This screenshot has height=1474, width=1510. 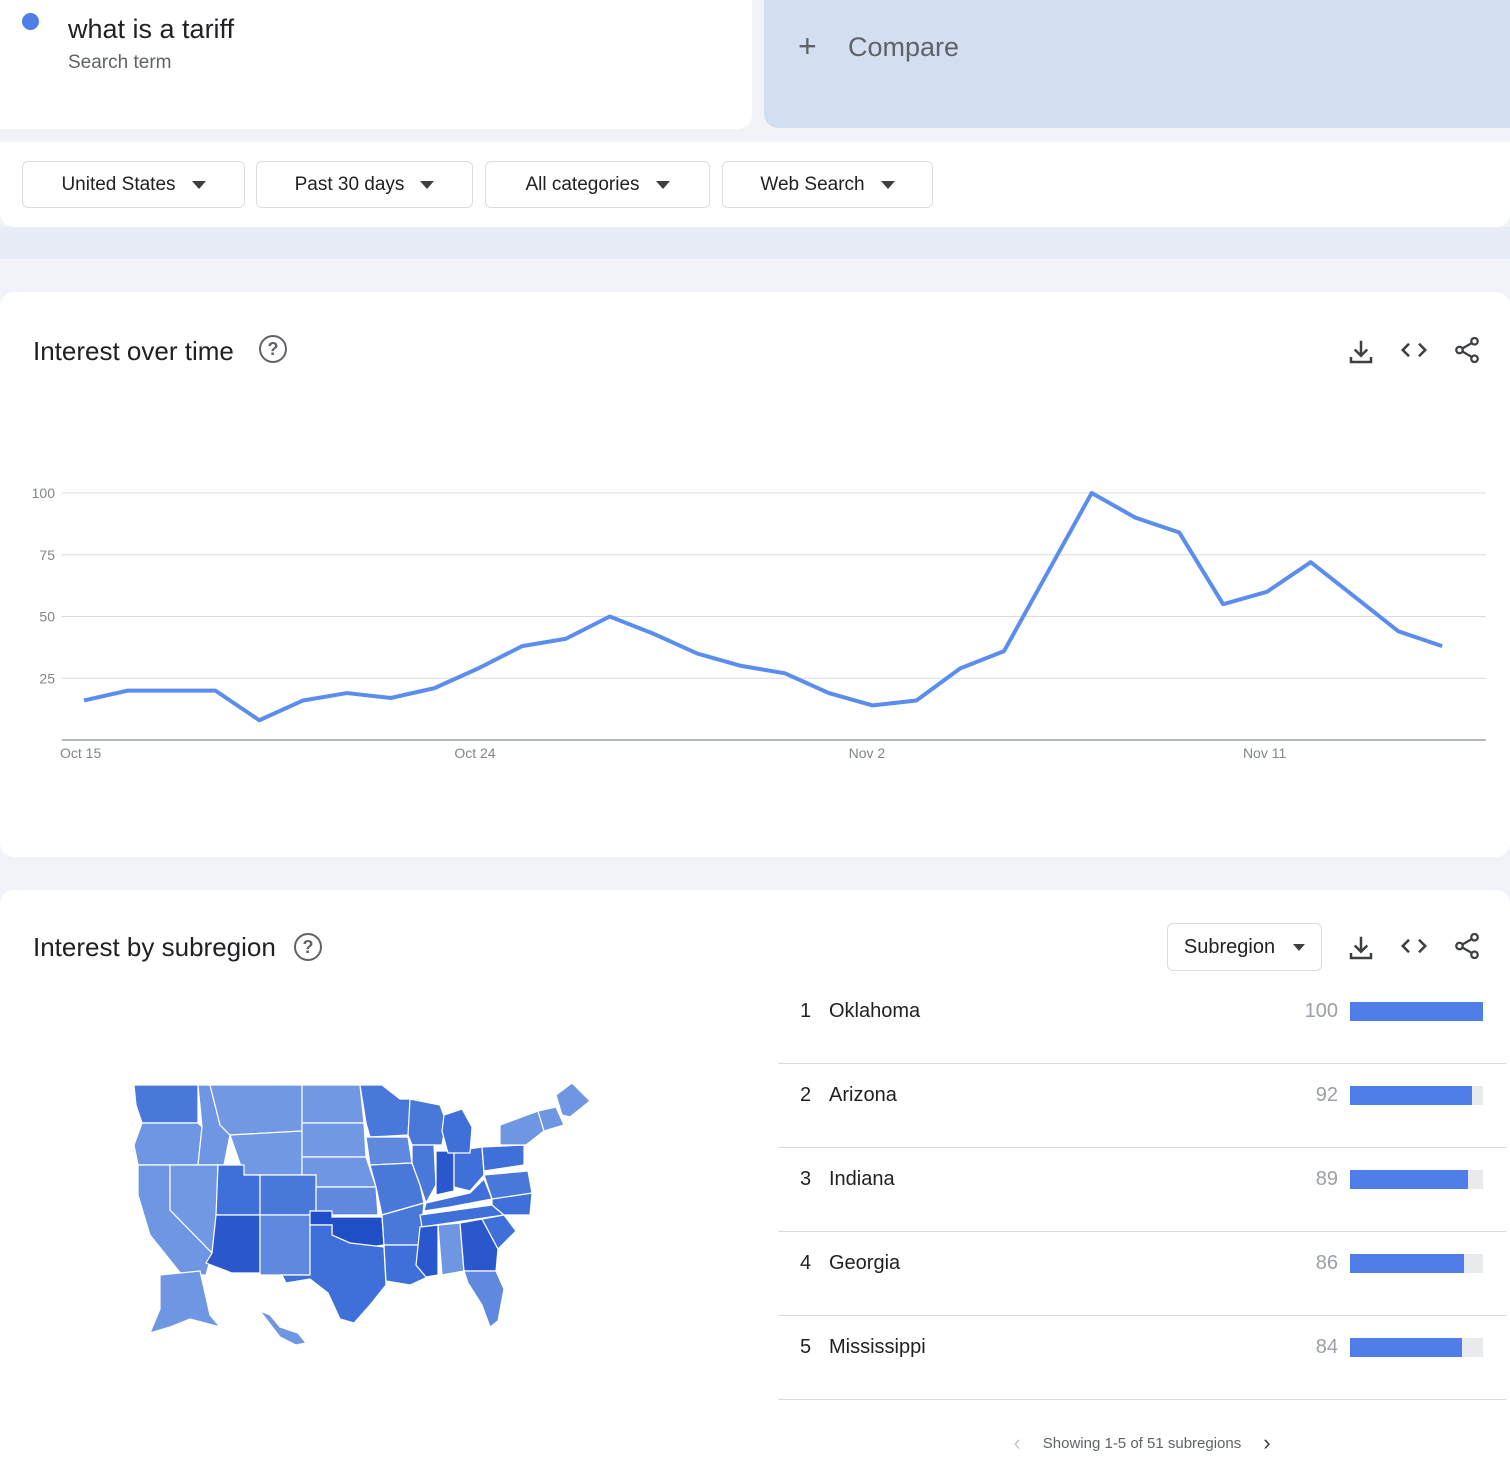 What do you see at coordinates (806, 1347) in the screenshot?
I see `rank-number: 5` at bounding box center [806, 1347].